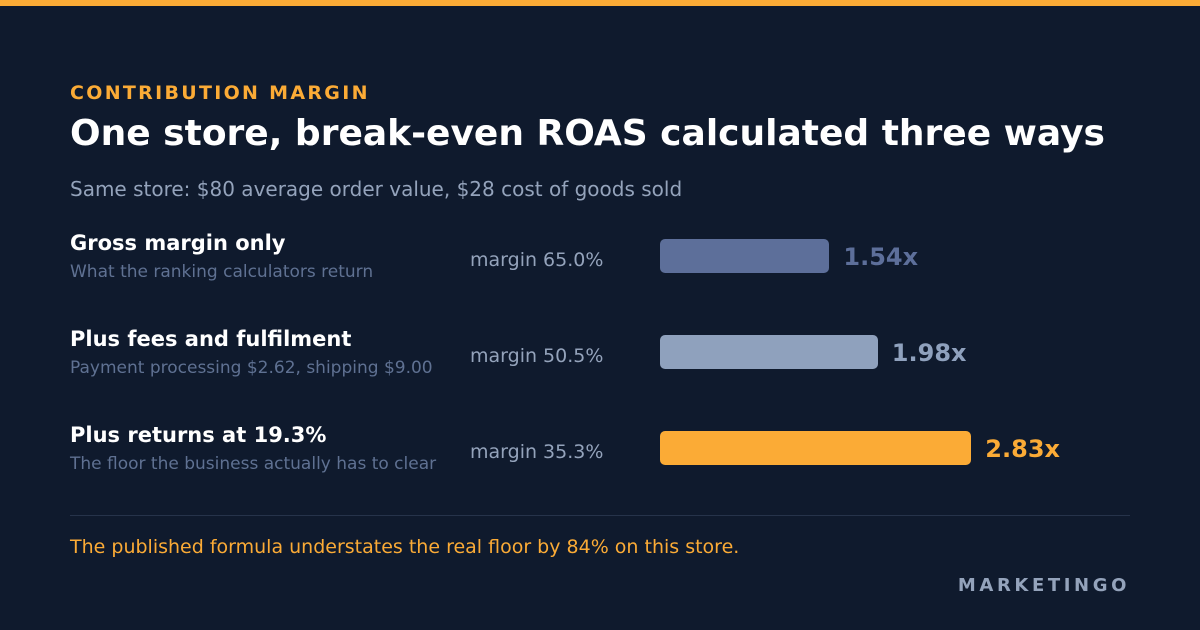 The image size is (1200, 630). Describe the element at coordinates (1022, 449) in the screenshot. I see `bar-value-label: 2.83x` at that location.